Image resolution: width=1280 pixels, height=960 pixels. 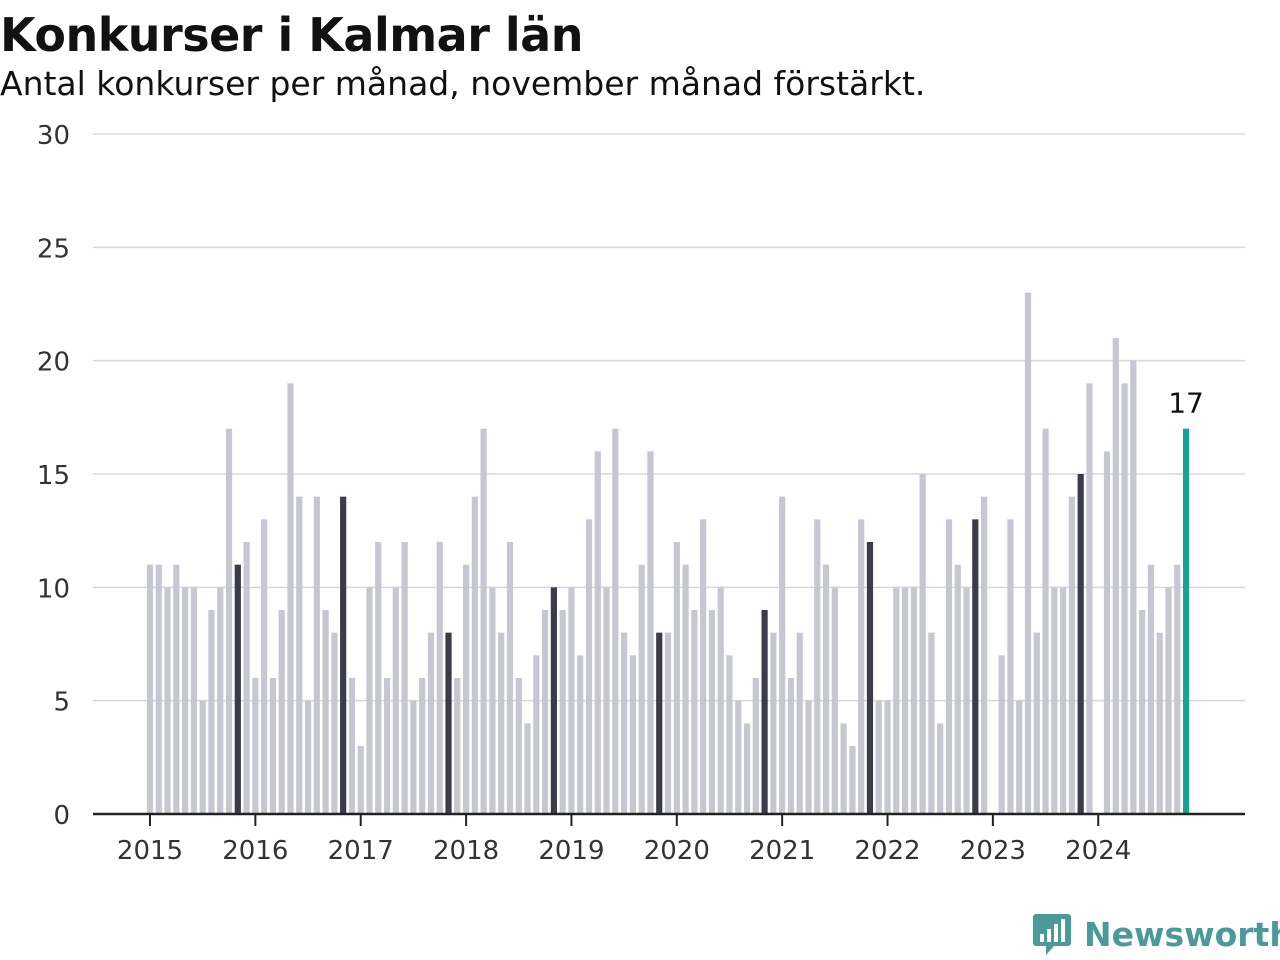 I want to click on x-tick-label: 2020, so click(x=677, y=851).